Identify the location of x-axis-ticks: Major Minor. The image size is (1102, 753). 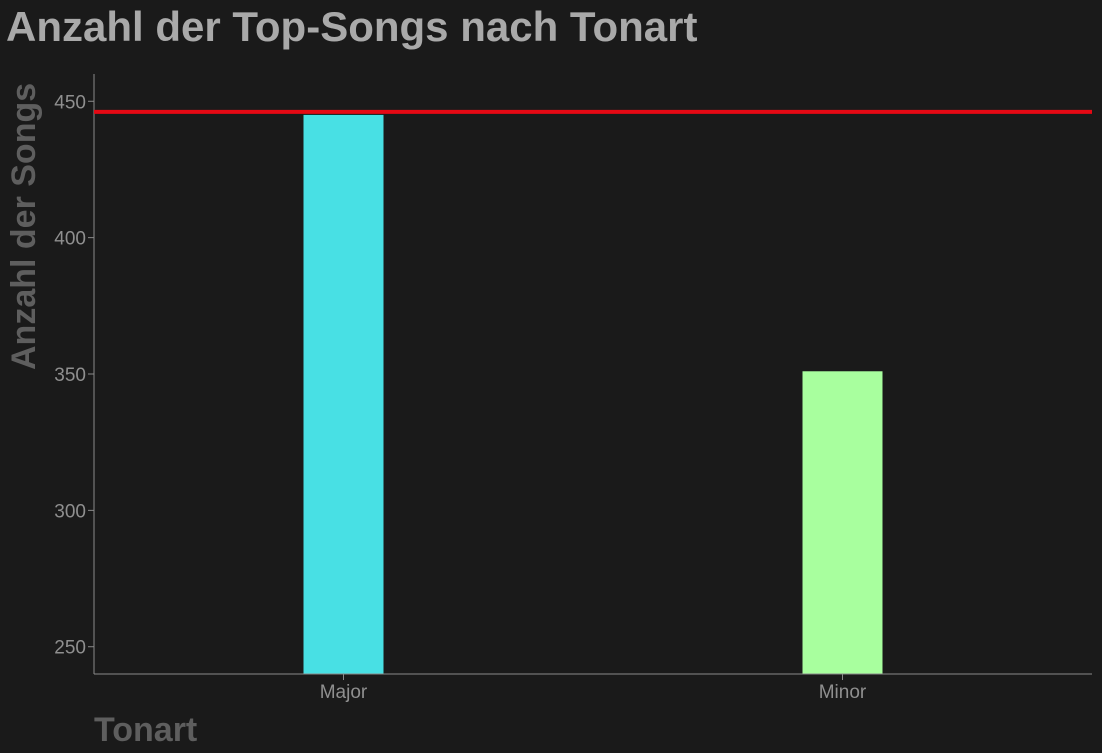
(593, 688).